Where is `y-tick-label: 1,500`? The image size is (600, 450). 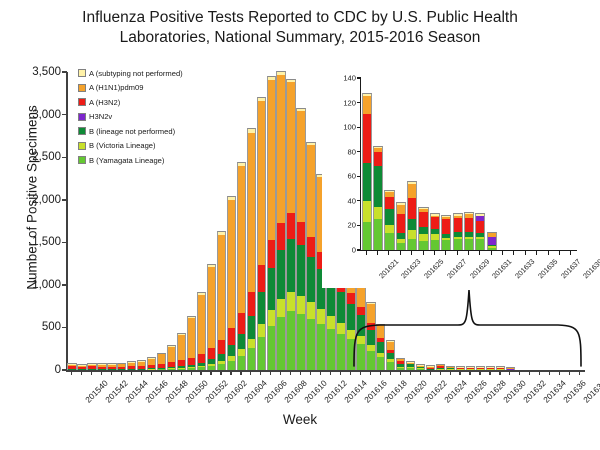
y-tick-label: 1,500 is located at coordinates (46, 242).